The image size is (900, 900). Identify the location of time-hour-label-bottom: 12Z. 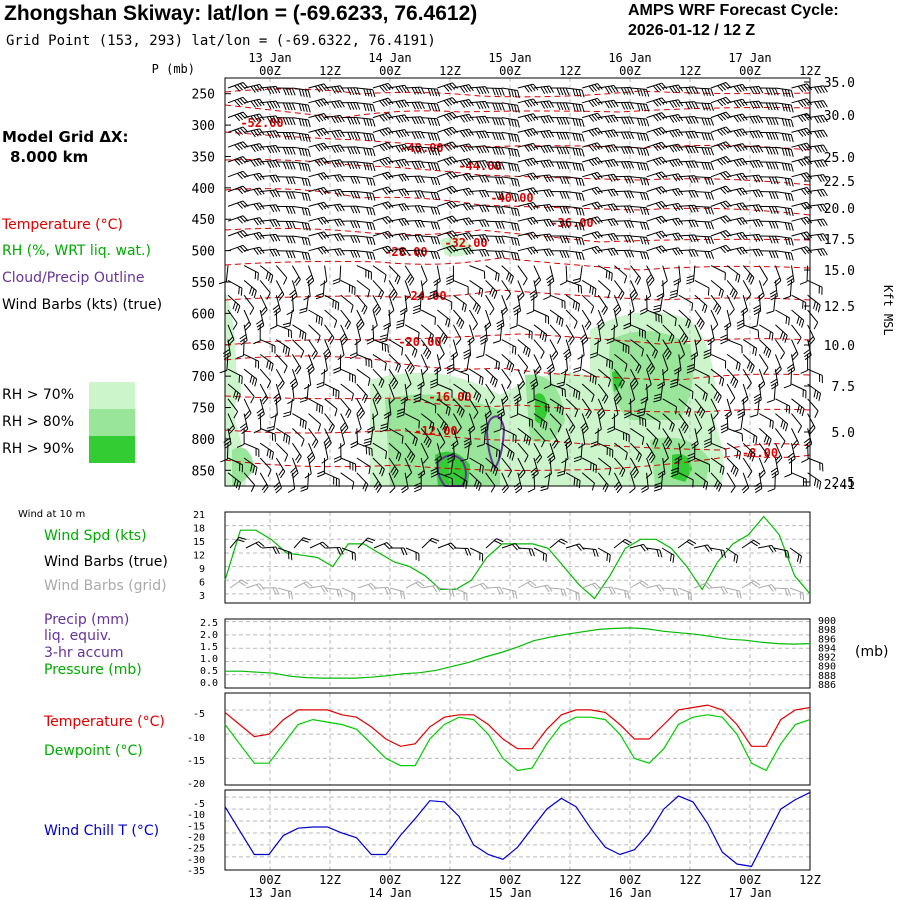
(450, 880).